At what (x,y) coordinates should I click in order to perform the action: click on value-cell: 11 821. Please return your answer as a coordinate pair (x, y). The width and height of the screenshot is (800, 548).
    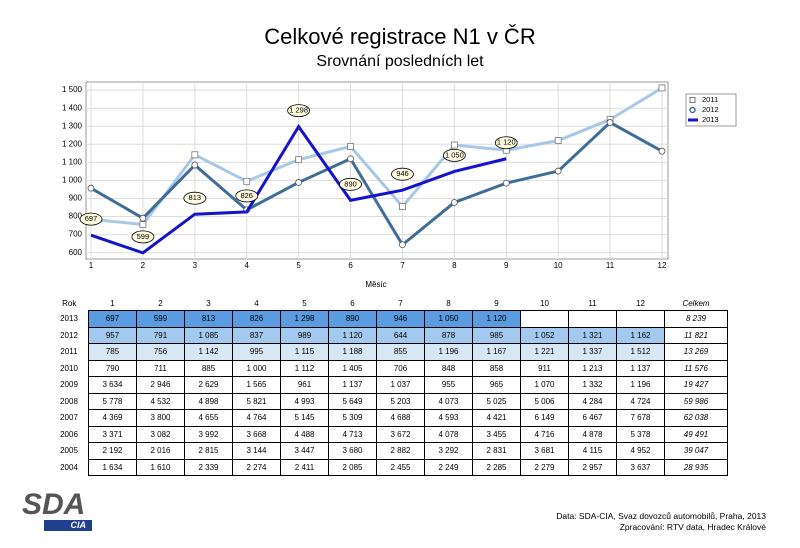
    Looking at the image, I should click on (696, 335).